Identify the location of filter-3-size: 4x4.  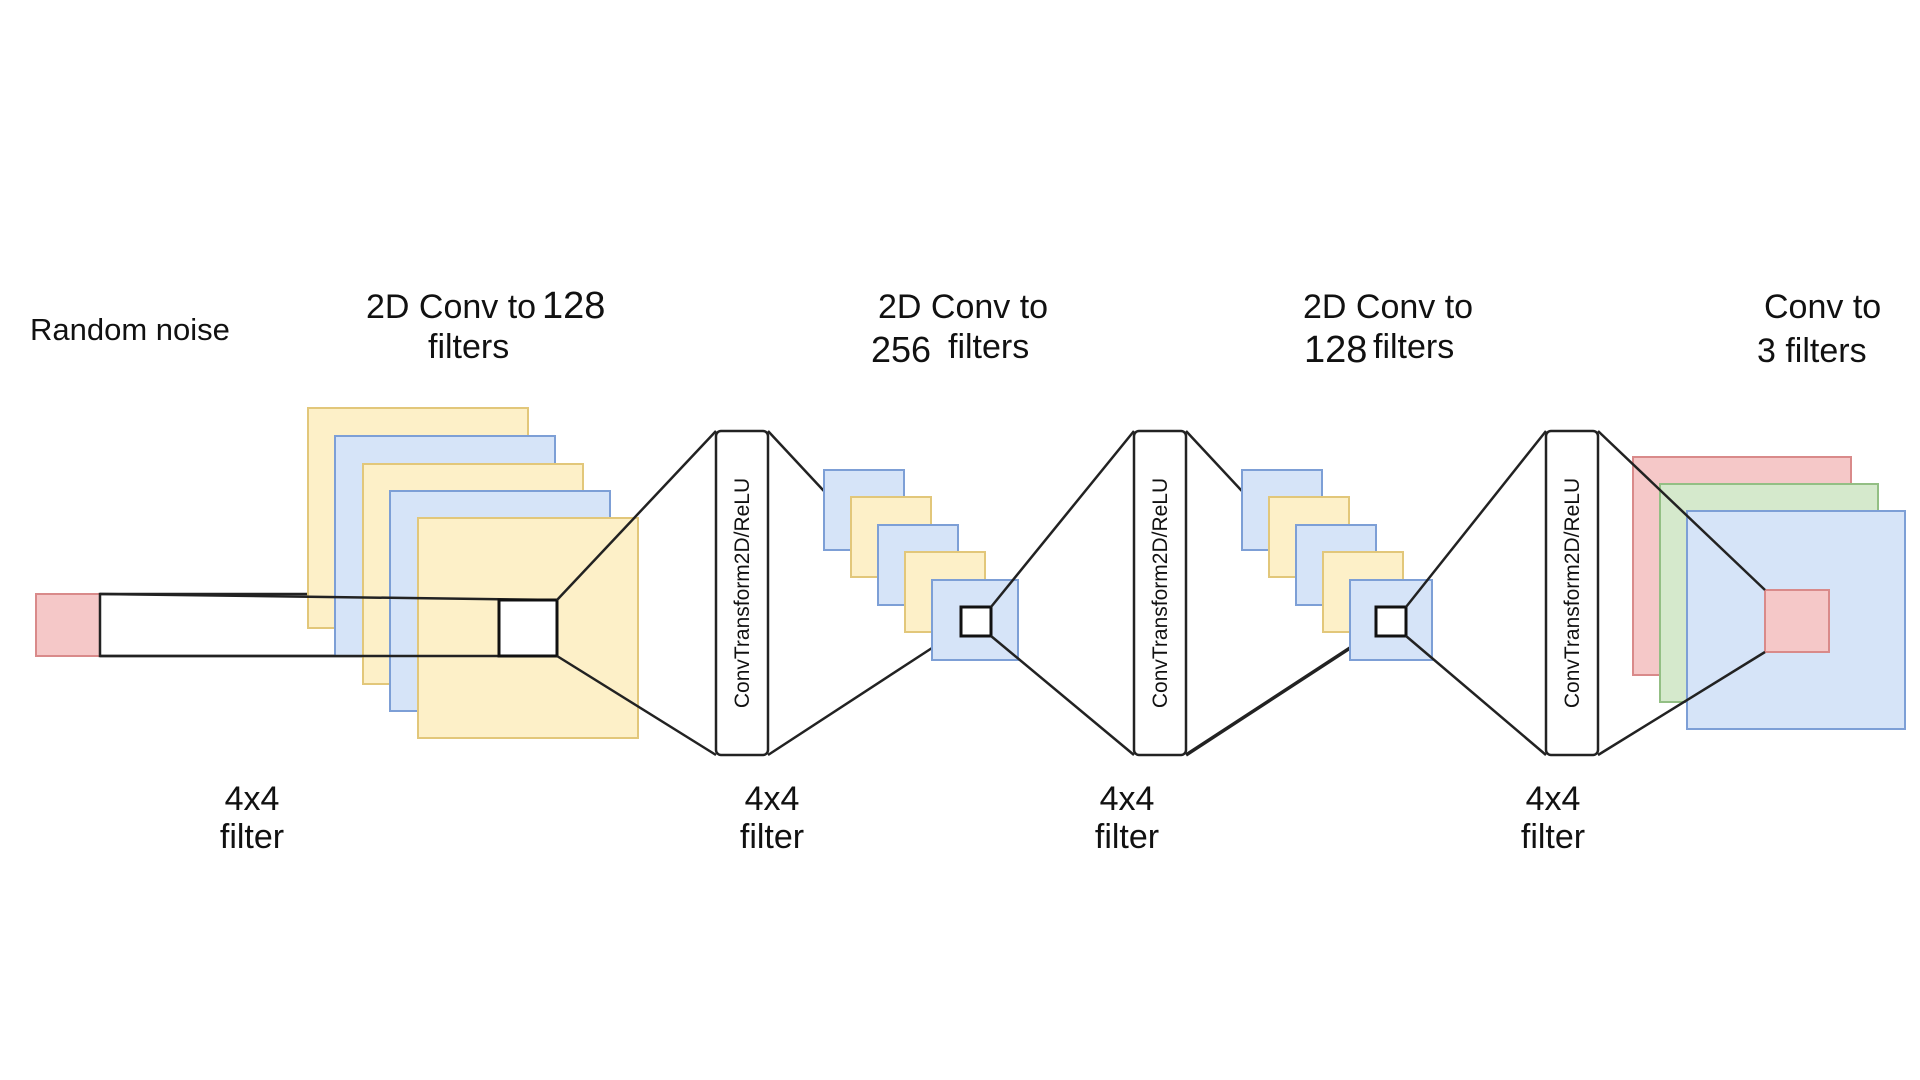
(1127, 799).